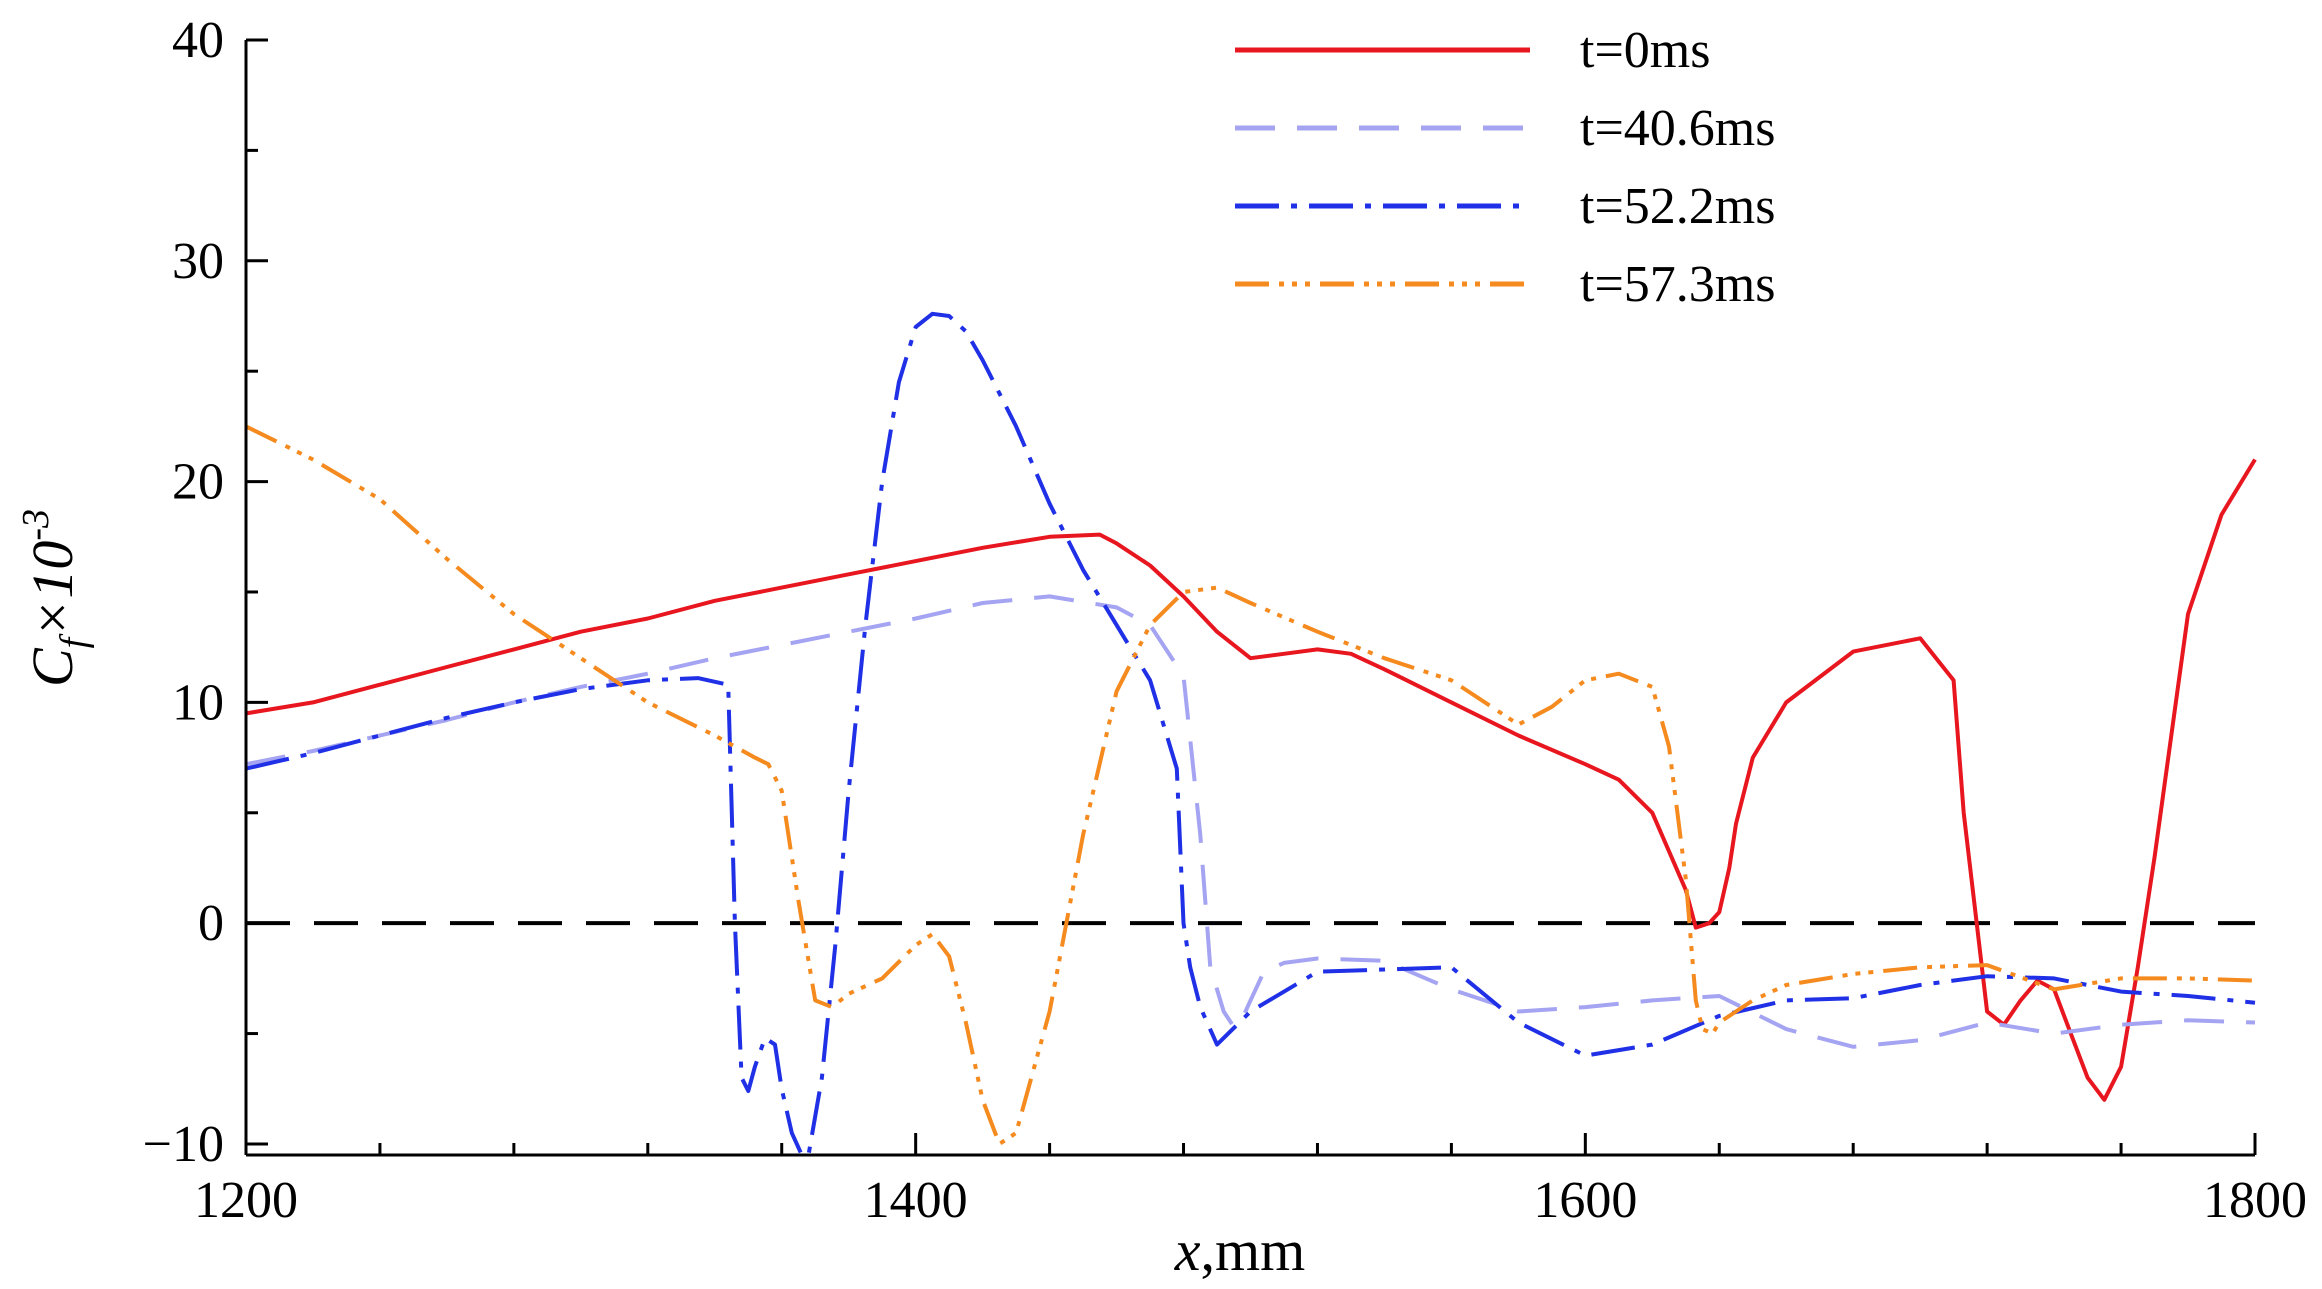 The image size is (2322, 1289). Describe the element at coordinates (198, 702) in the screenshot. I see `y-tick-label: 10` at that location.